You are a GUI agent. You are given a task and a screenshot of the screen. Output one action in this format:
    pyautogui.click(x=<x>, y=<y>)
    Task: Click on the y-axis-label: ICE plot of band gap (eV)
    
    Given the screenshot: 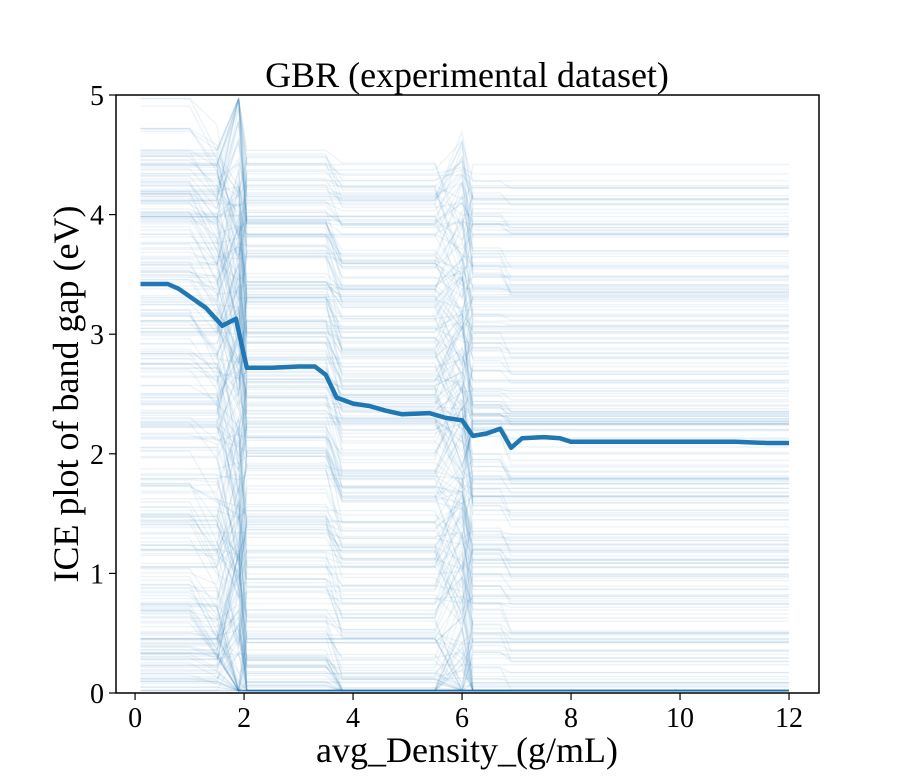 What is the action you would take?
    pyautogui.click(x=66, y=394)
    